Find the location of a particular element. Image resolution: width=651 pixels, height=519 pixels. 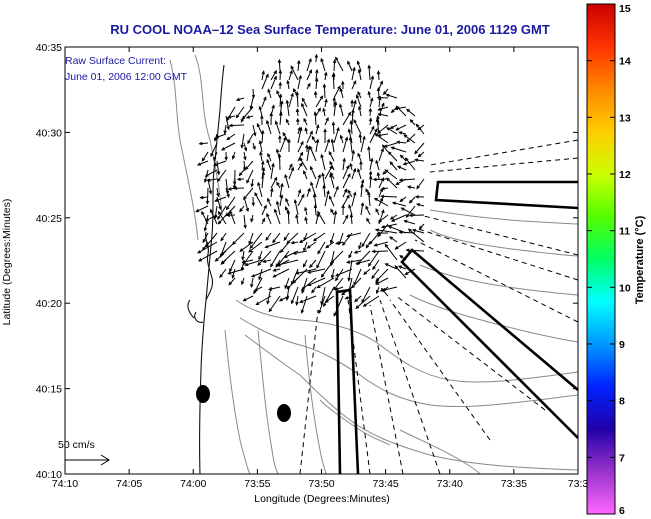

colorbar is located at coordinates (601, 259).